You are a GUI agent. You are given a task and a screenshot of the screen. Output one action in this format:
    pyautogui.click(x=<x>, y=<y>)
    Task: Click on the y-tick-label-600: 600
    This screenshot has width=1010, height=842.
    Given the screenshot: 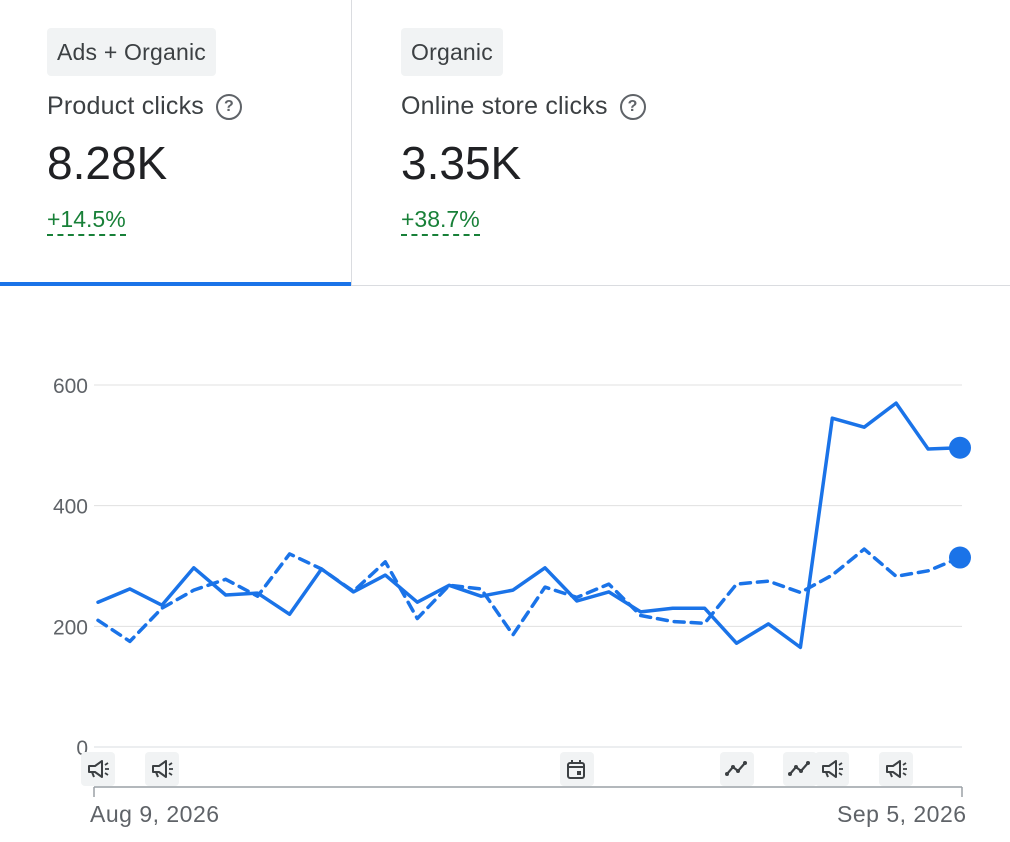 What is the action you would take?
    pyautogui.click(x=70, y=386)
    